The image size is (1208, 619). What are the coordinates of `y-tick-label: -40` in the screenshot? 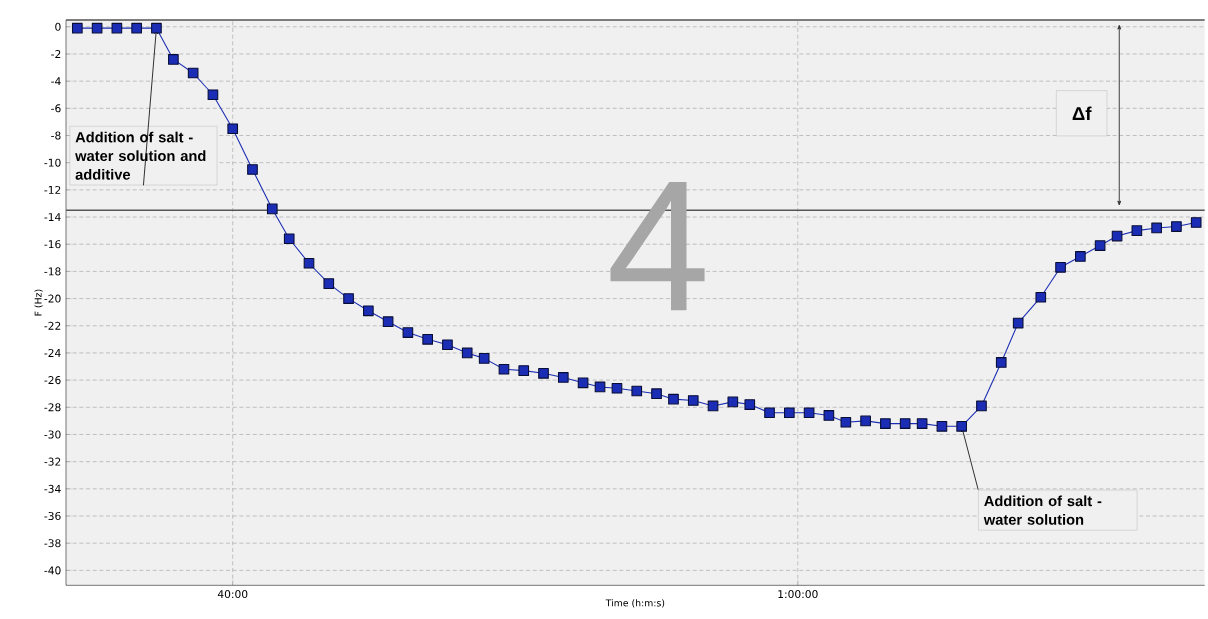 It's located at (52, 570).